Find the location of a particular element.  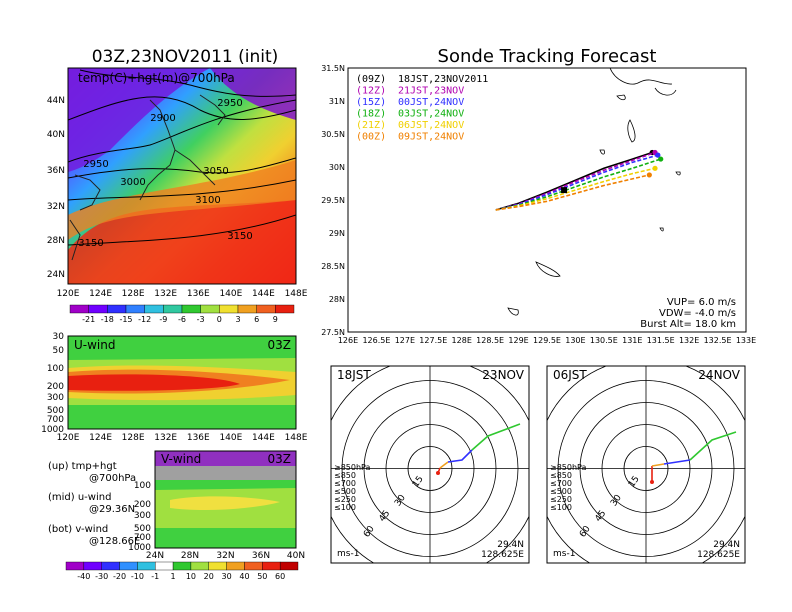

lon-tick: 148E is located at coordinates (296, 294).